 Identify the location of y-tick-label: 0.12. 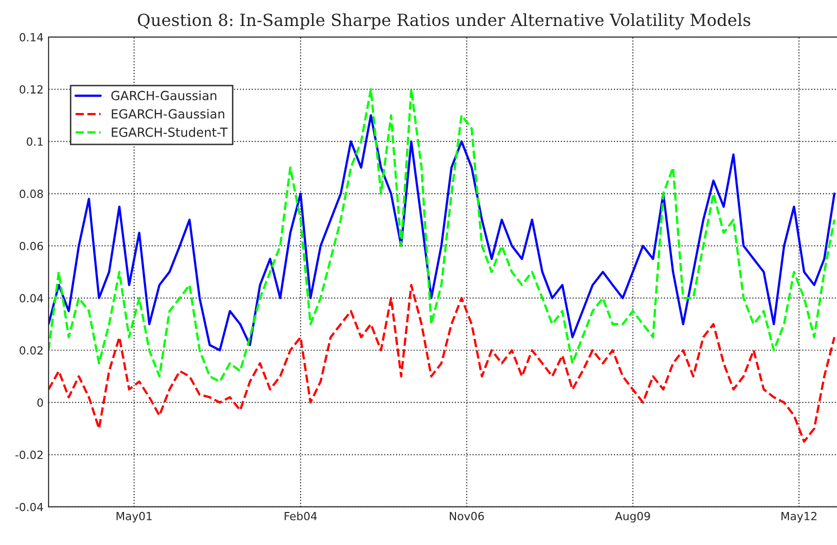
(31, 89).